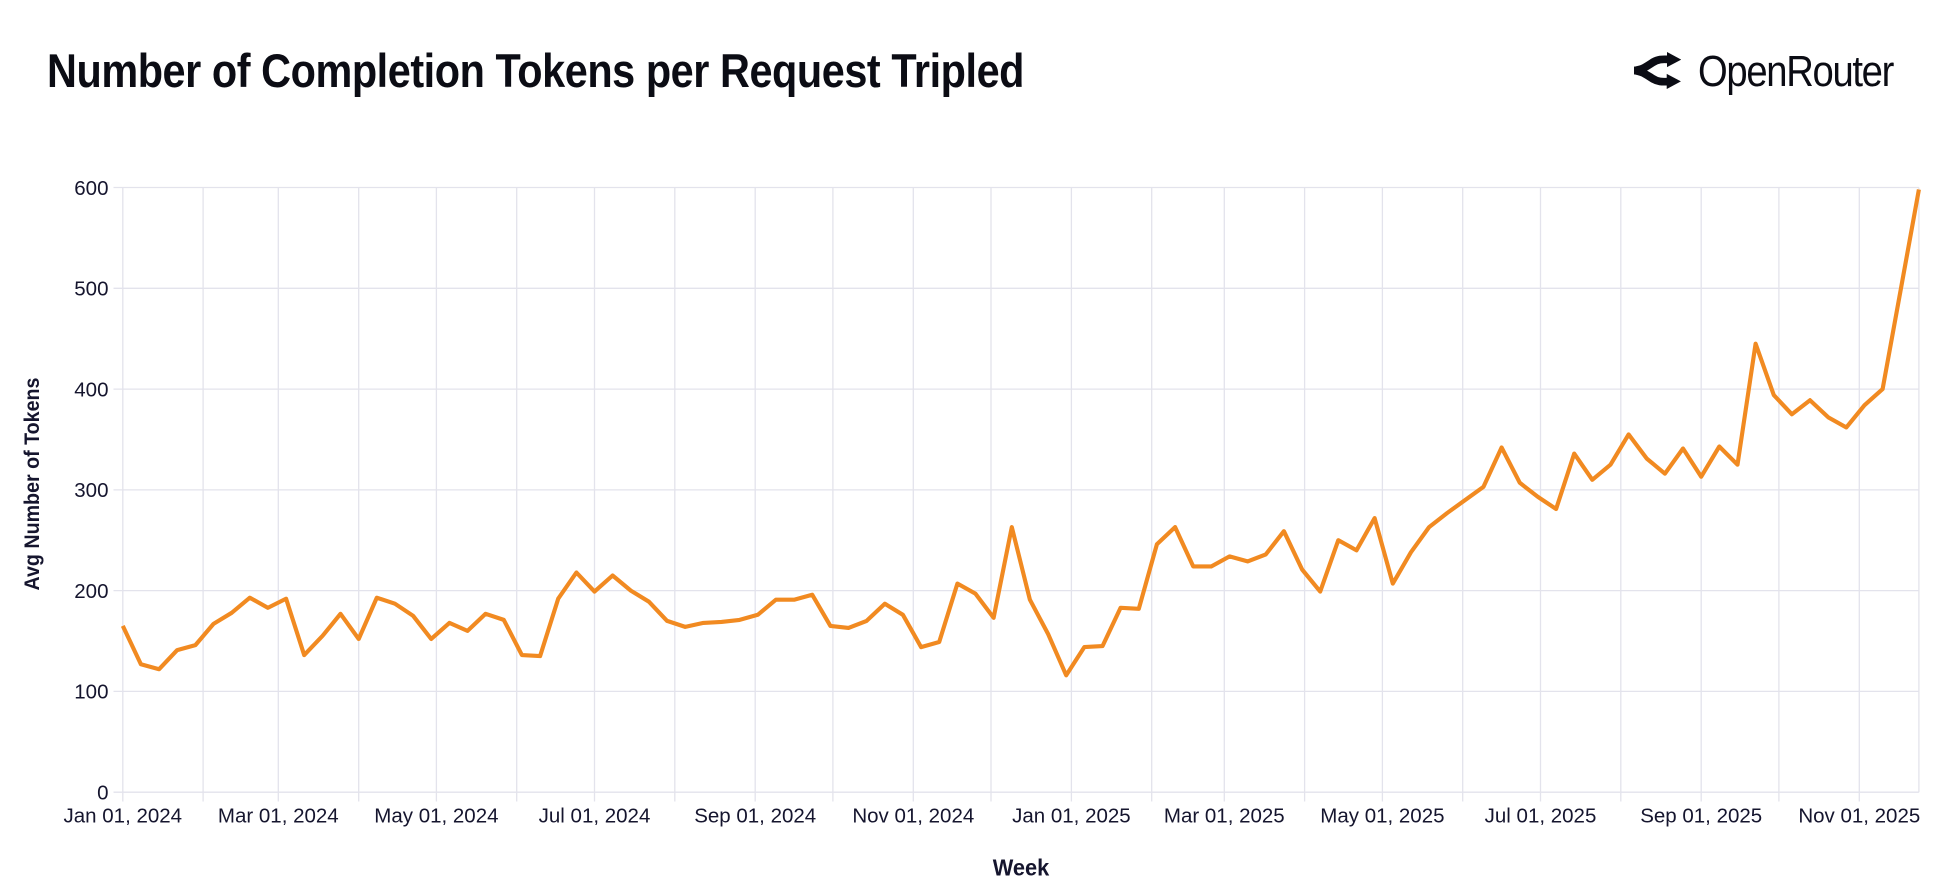 Image resolution: width=1942 pixels, height=882 pixels. I want to click on svg-text: 500, so click(91, 289).